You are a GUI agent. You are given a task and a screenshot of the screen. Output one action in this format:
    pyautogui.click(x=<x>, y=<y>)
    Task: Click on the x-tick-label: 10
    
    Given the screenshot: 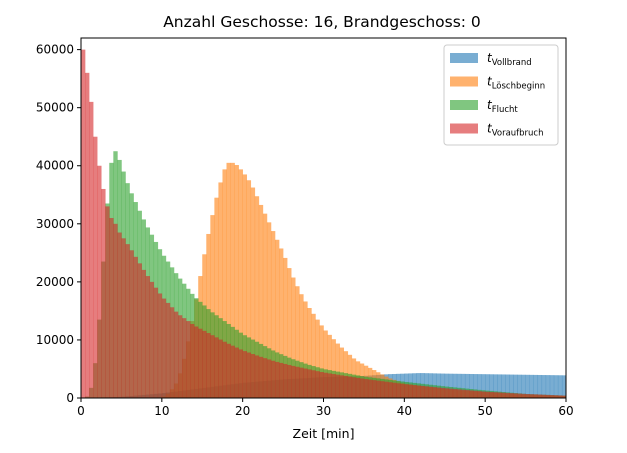 What is the action you would take?
    pyautogui.click(x=161, y=411)
    